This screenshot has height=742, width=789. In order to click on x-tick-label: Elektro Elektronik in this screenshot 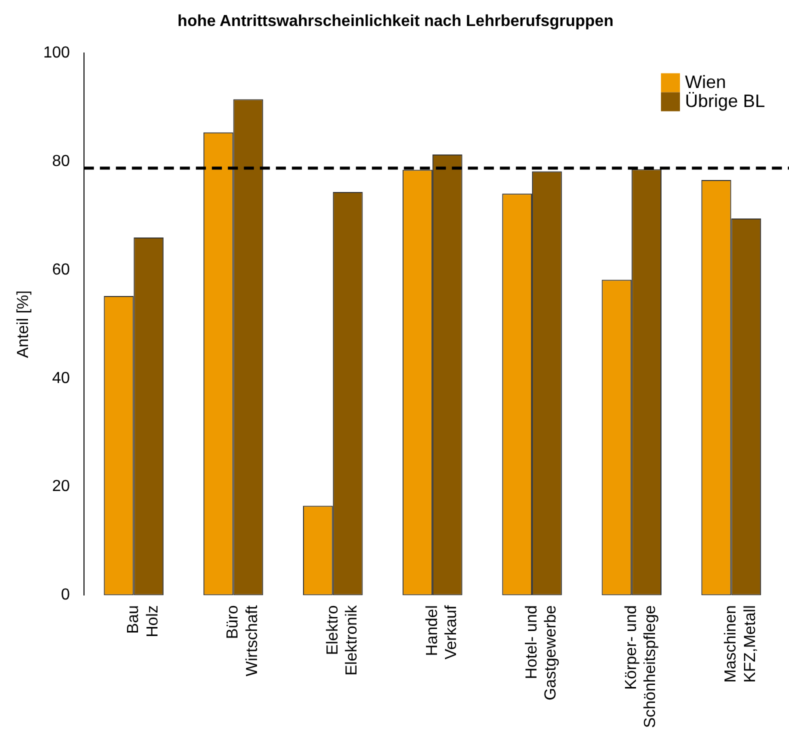, I will do `click(342, 640)`.